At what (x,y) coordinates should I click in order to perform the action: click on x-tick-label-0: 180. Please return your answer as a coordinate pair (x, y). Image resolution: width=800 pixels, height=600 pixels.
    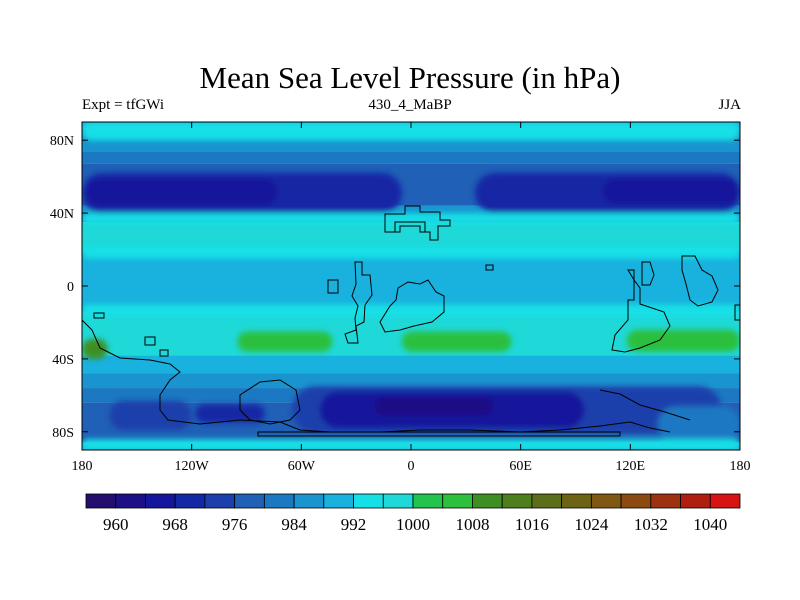
    Looking at the image, I should click on (82, 466).